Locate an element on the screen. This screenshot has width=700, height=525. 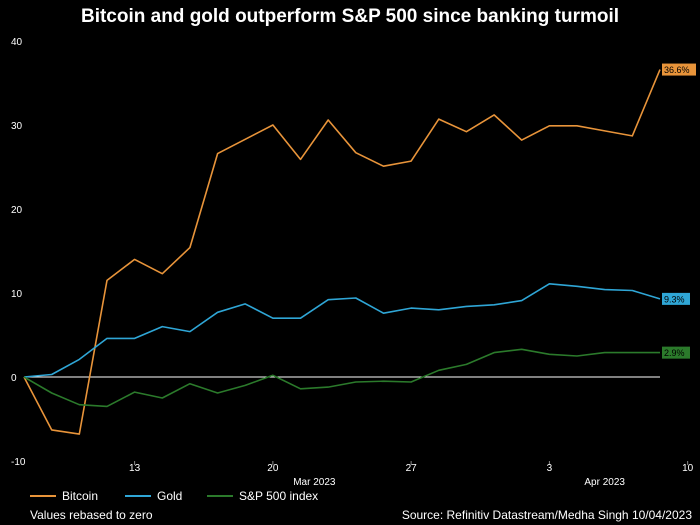
y-tick-label: 40 is located at coordinates (17, 42).